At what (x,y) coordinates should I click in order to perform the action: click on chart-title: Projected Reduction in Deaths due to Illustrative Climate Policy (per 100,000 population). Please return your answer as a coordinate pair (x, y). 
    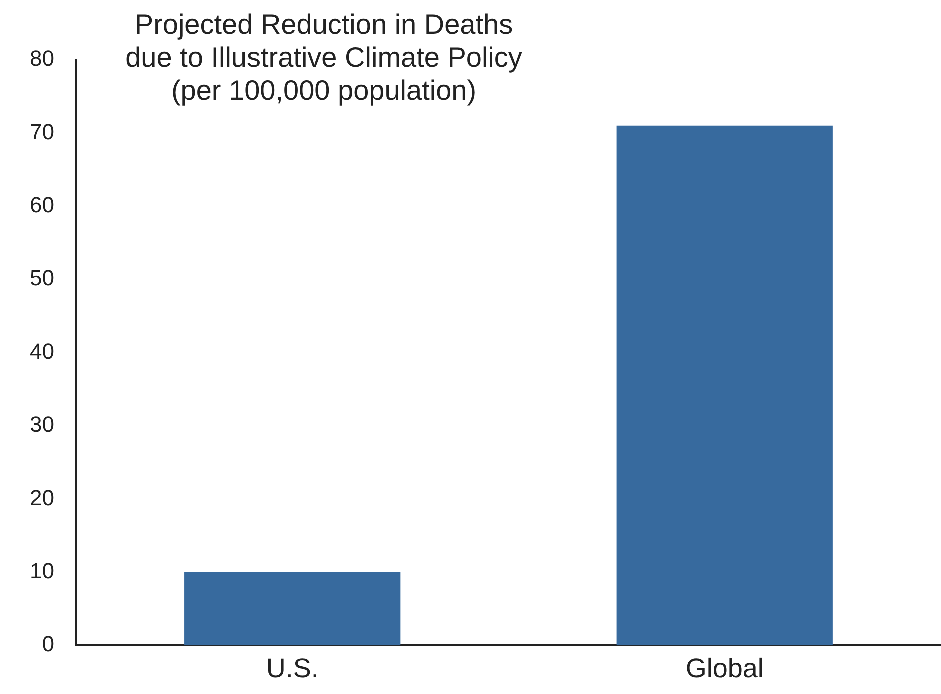
    Looking at the image, I should click on (324, 57).